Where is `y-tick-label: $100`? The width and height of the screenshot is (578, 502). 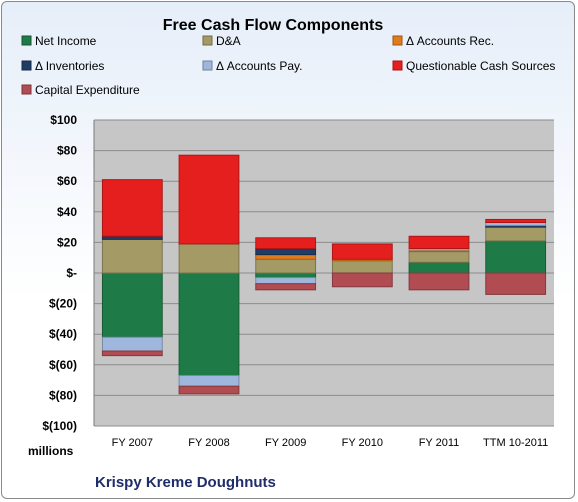 y-tick-label: $100 is located at coordinates (63, 120).